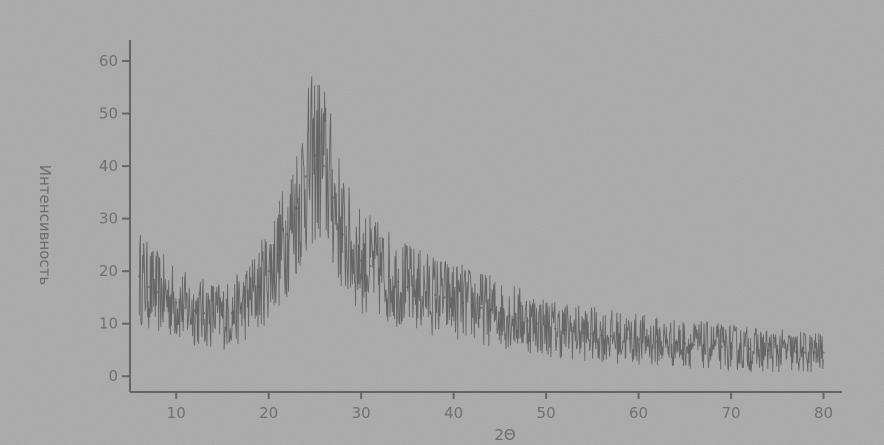 Image resolution: width=884 pixels, height=445 pixels. What do you see at coordinates (823, 413) in the screenshot?
I see `x-tick-label: 80` at bounding box center [823, 413].